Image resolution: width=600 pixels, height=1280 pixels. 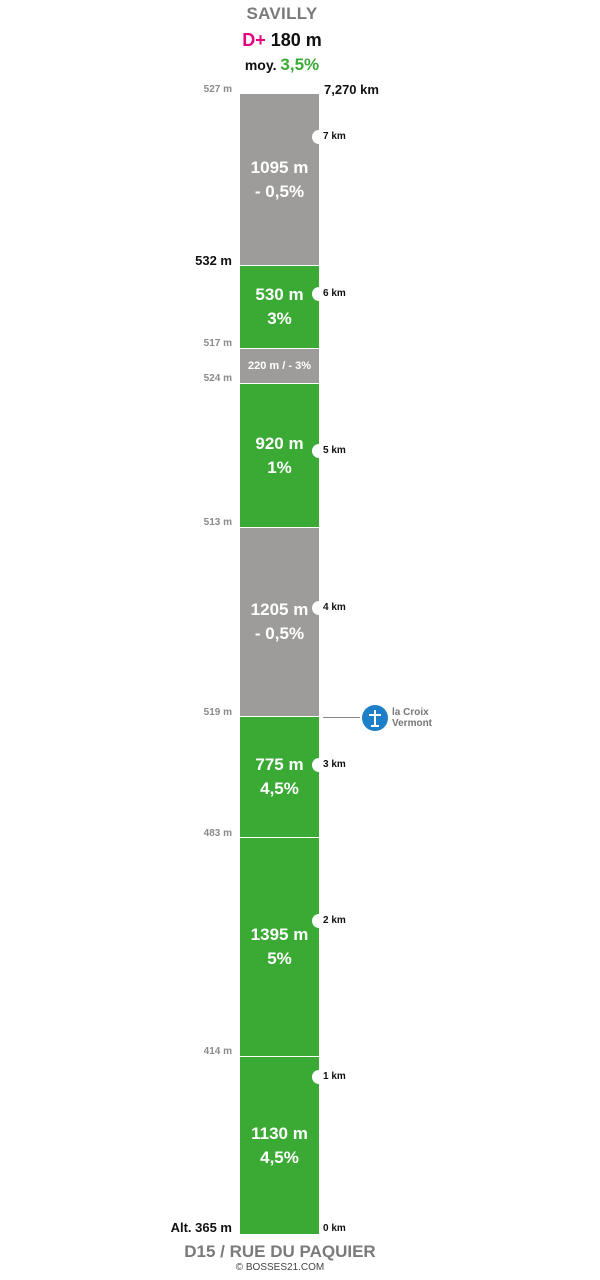 I want to click on average-grade-value: 3,5%, so click(x=300, y=64).